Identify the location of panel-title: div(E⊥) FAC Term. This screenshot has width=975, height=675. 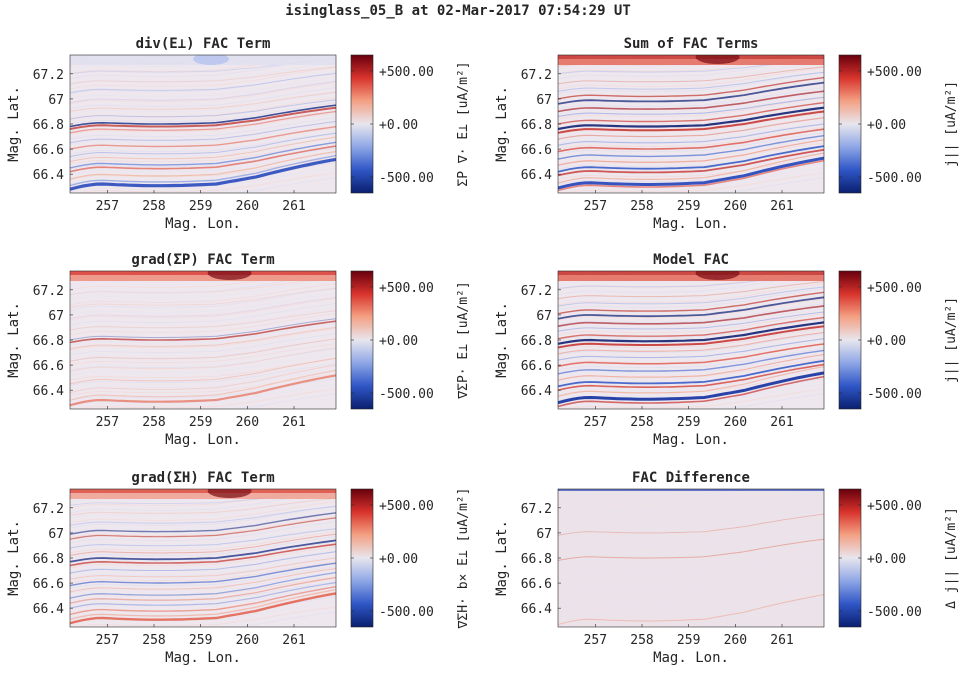
(203, 44).